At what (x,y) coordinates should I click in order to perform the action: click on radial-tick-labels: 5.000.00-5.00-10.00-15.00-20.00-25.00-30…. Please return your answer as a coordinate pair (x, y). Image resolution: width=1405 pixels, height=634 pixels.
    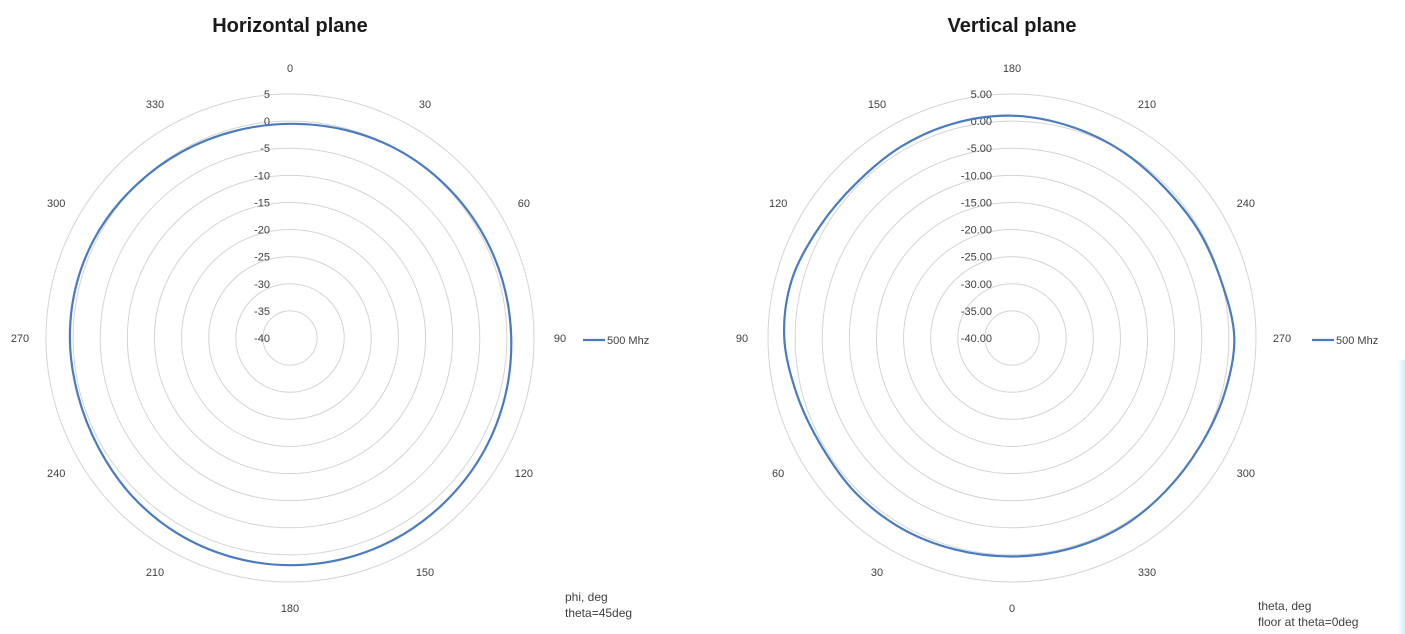
    Looking at the image, I should click on (976, 217).